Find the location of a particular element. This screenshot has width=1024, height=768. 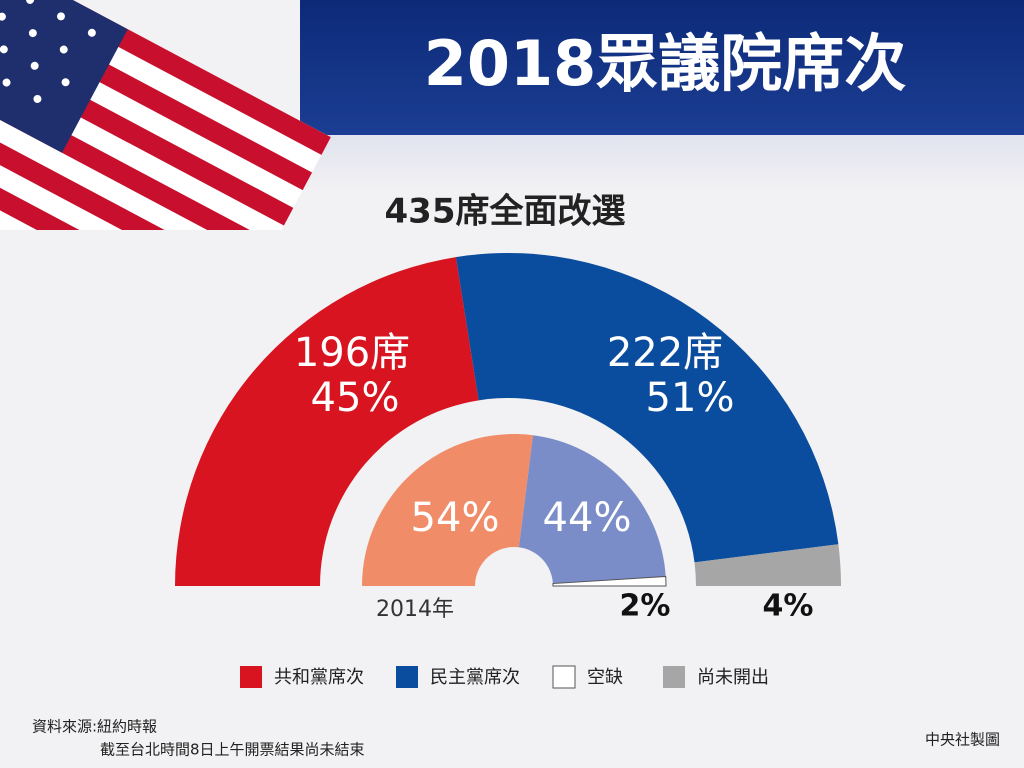

note: 截至台北時間8日上午開票結果尚未結束 is located at coordinates (232, 750).